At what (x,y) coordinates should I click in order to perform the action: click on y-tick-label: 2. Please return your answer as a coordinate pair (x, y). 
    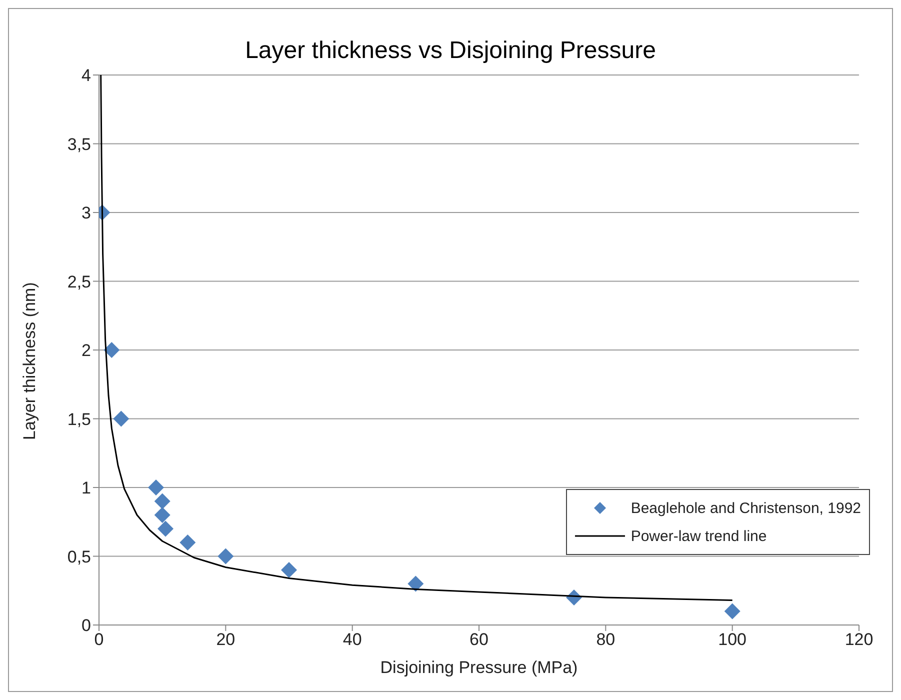
    Looking at the image, I should click on (86, 350).